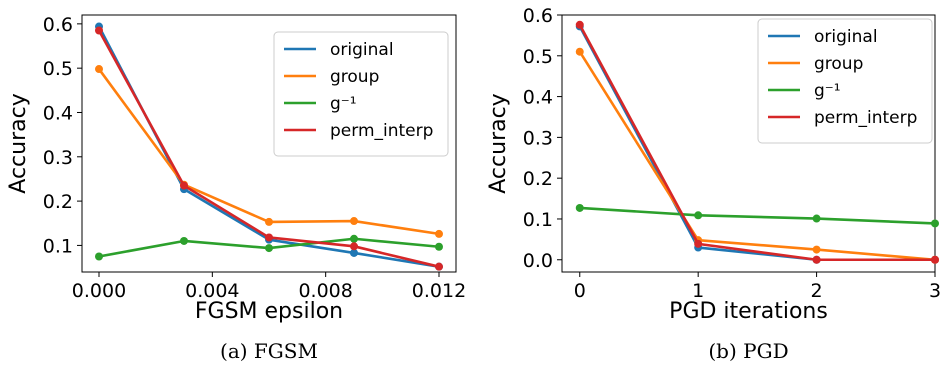 The image size is (940, 366). Describe the element at coordinates (748, 351) in the screenshot. I see `subfigure-caption: (b) PGD` at that location.